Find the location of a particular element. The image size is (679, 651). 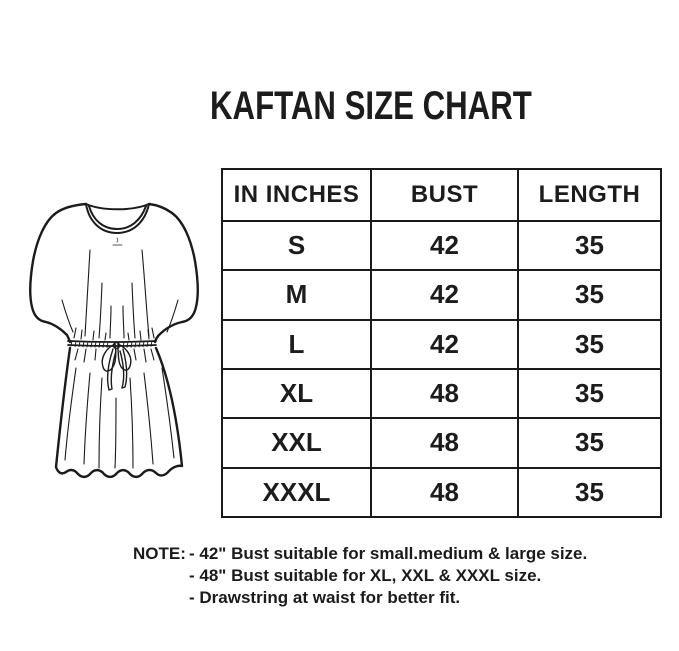

table-row: XXXL 48 35 is located at coordinates (441, 492).